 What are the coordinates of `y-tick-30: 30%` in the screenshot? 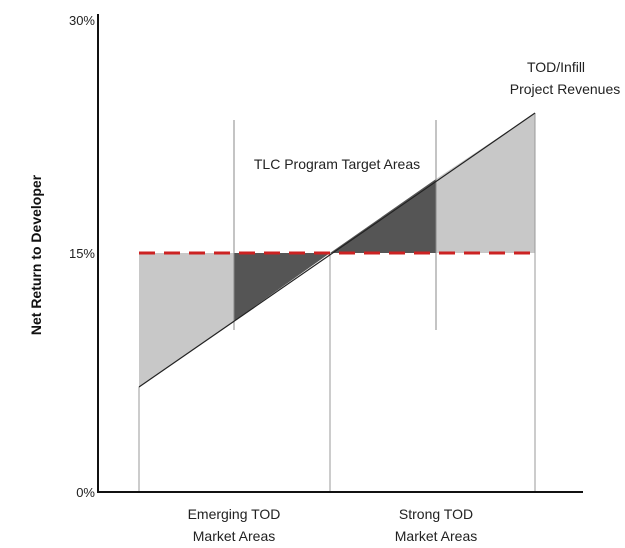 It's located at (82, 20).